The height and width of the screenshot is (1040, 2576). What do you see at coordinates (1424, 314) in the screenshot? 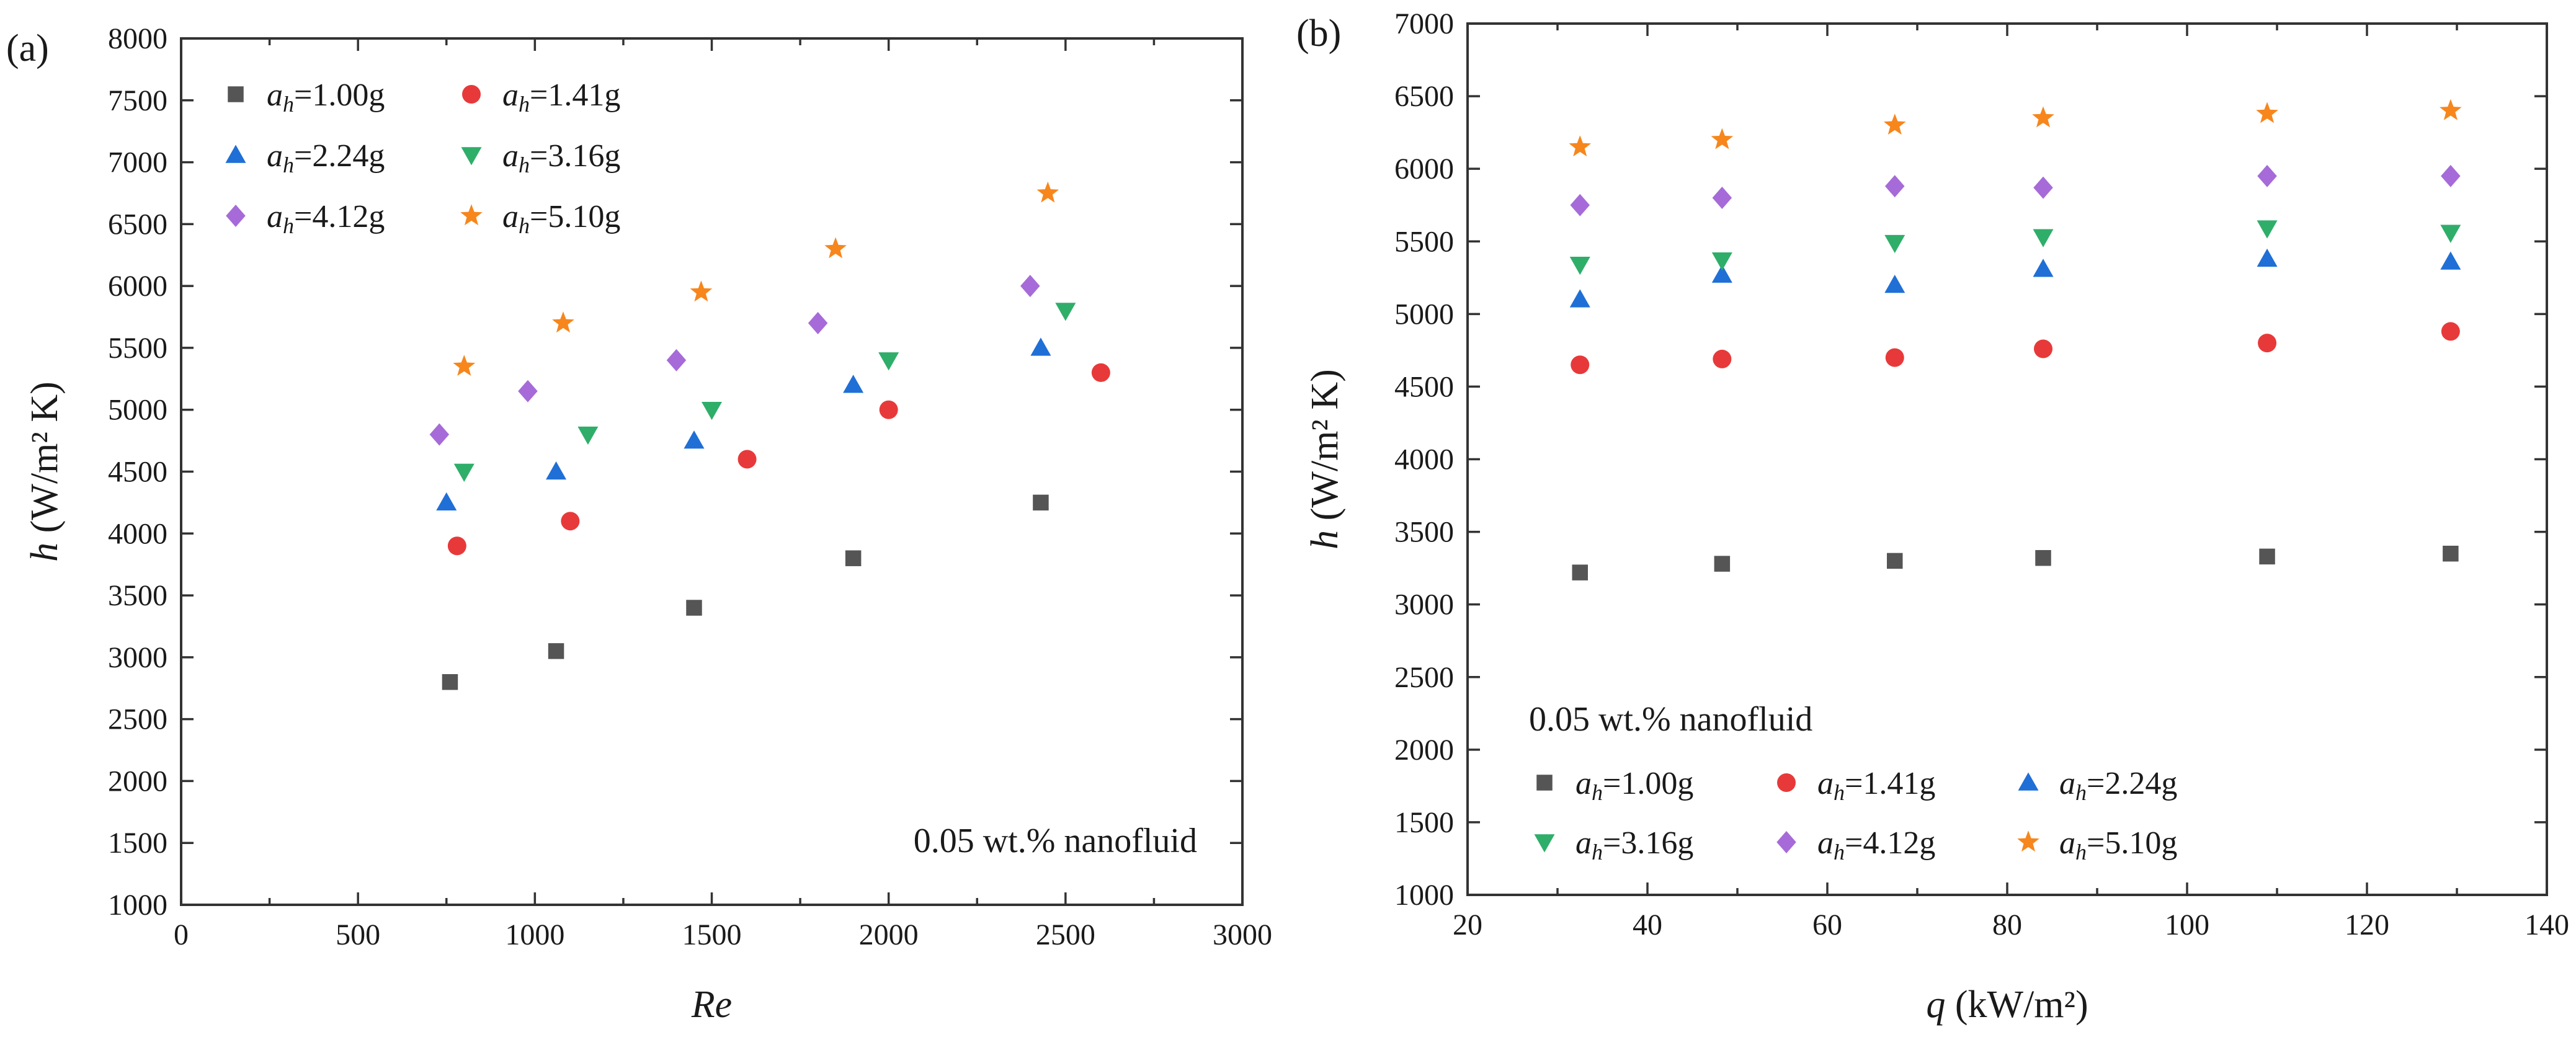
I see `y-tick-label: 5000` at bounding box center [1424, 314].